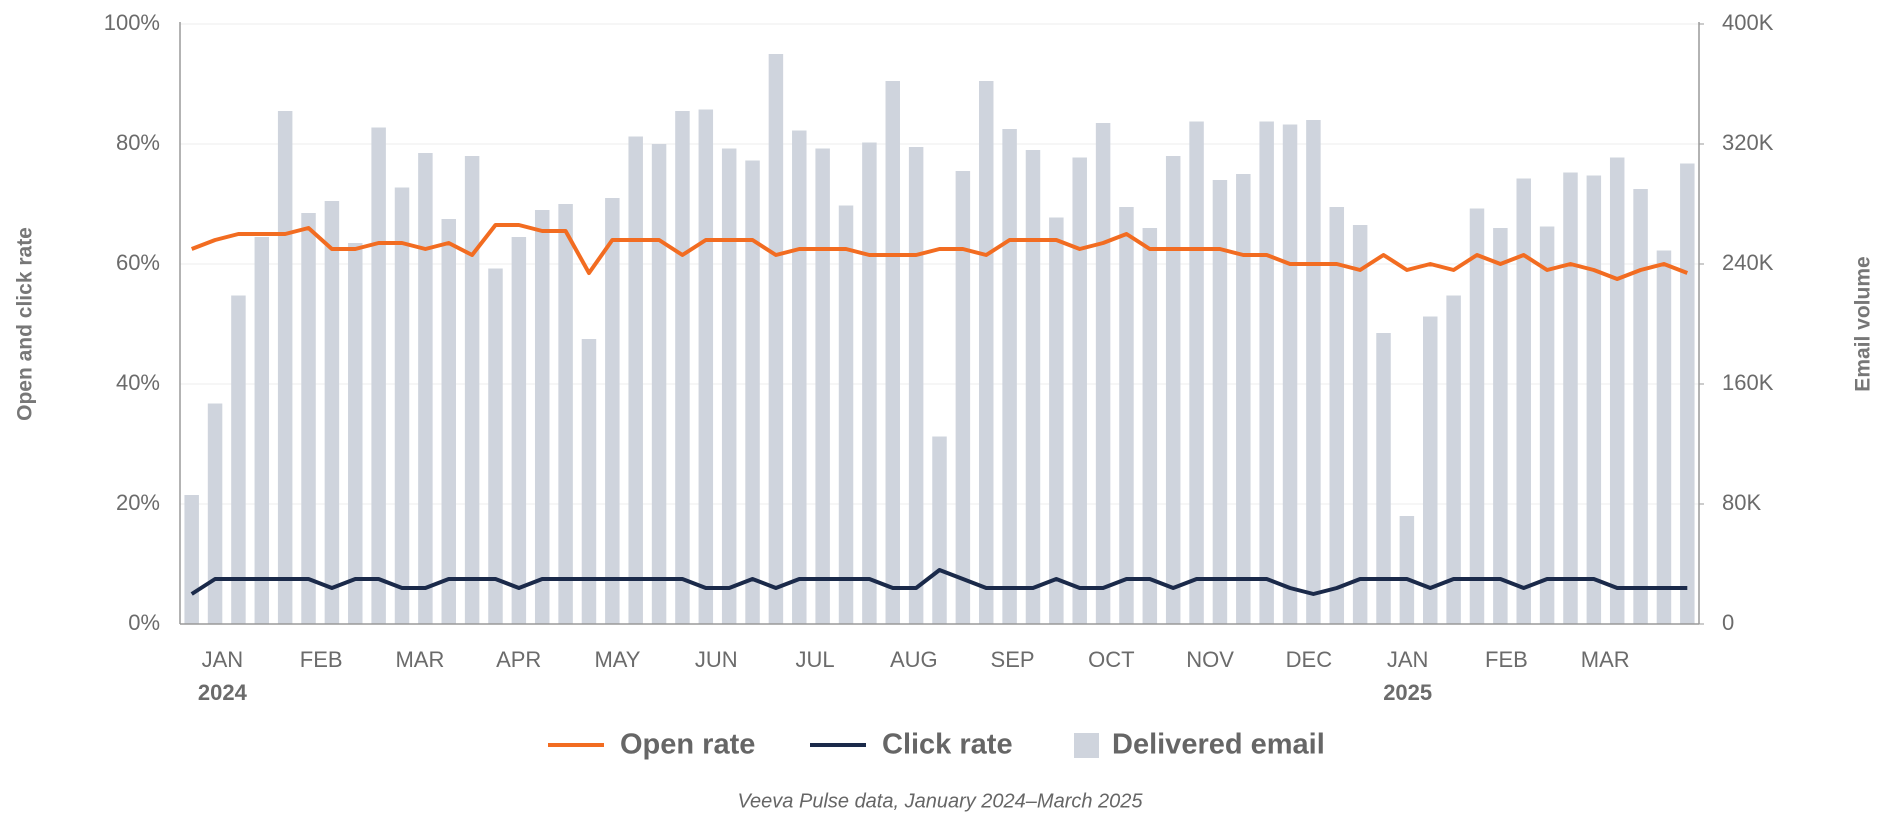 The image size is (1880, 824). What do you see at coordinates (1863, 323) in the screenshot?
I see `y2-axis-title: Email volume` at bounding box center [1863, 323].